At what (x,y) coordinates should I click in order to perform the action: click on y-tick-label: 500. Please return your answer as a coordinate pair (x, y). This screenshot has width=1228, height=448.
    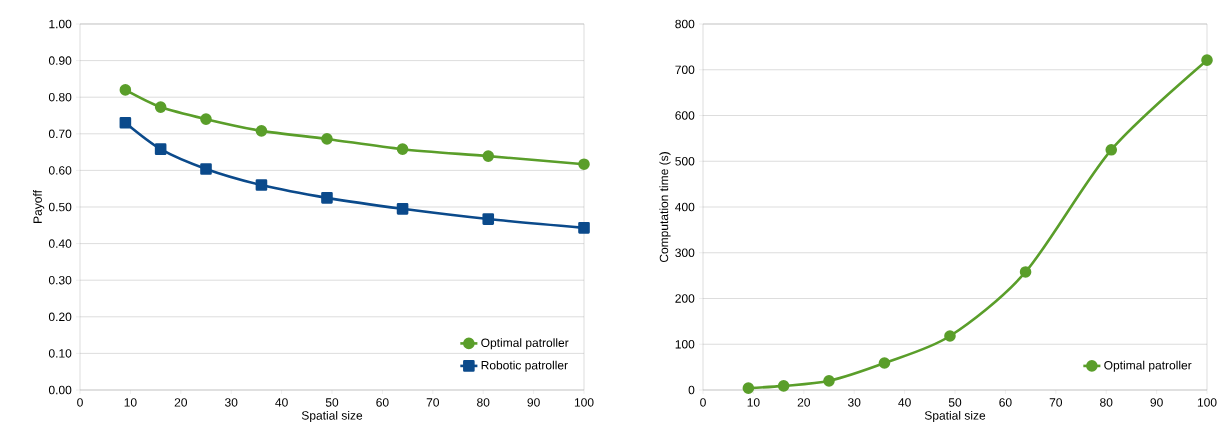
    Looking at the image, I should click on (685, 161).